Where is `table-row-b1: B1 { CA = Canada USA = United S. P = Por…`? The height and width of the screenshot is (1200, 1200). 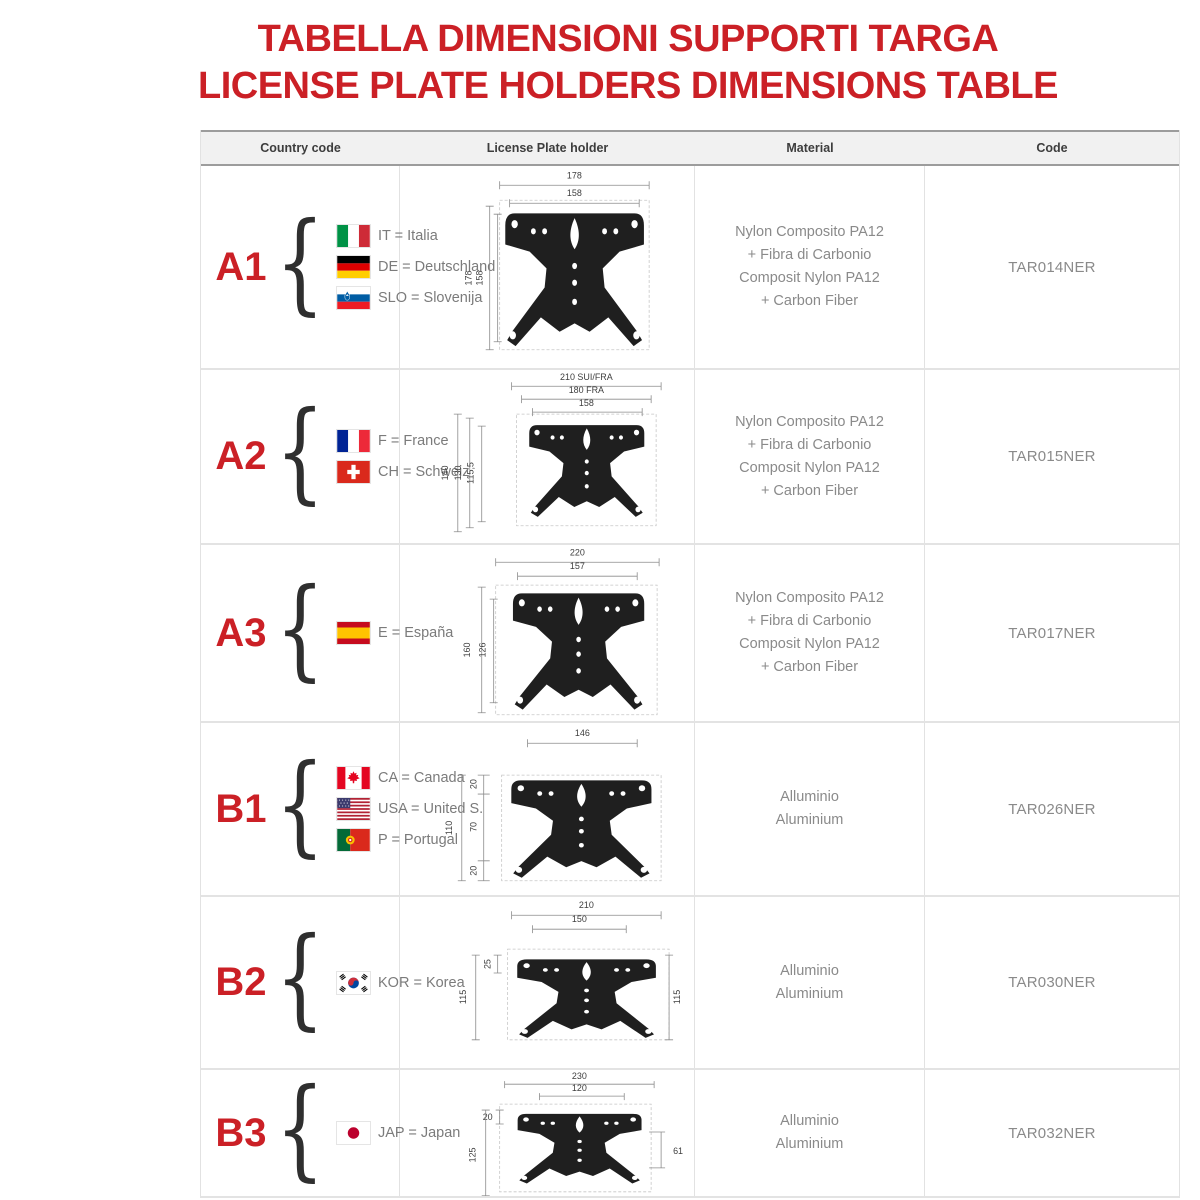 table-row-b1: B1 { CA = Canada USA = United S. P = Por… is located at coordinates (690, 810).